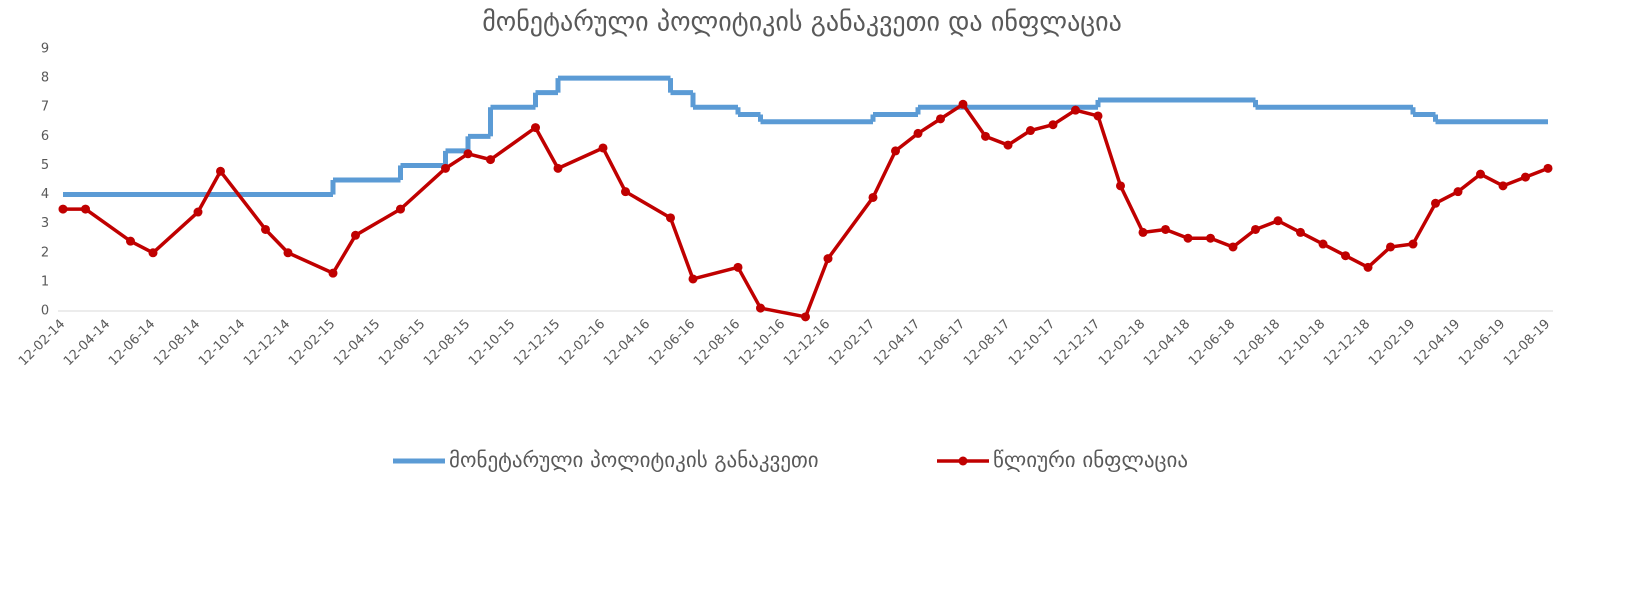  Describe the element at coordinates (1167, 343) in the screenshot. I see `x-tick-label: 12-04-18` at that location.